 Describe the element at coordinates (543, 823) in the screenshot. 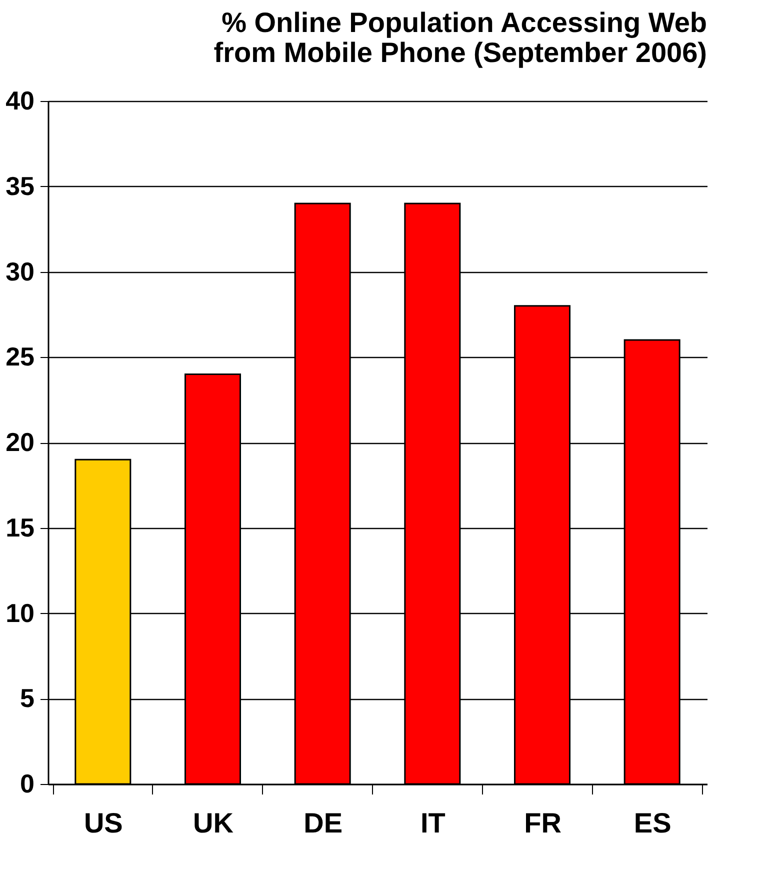

I see `x-tick-label: FR` at that location.